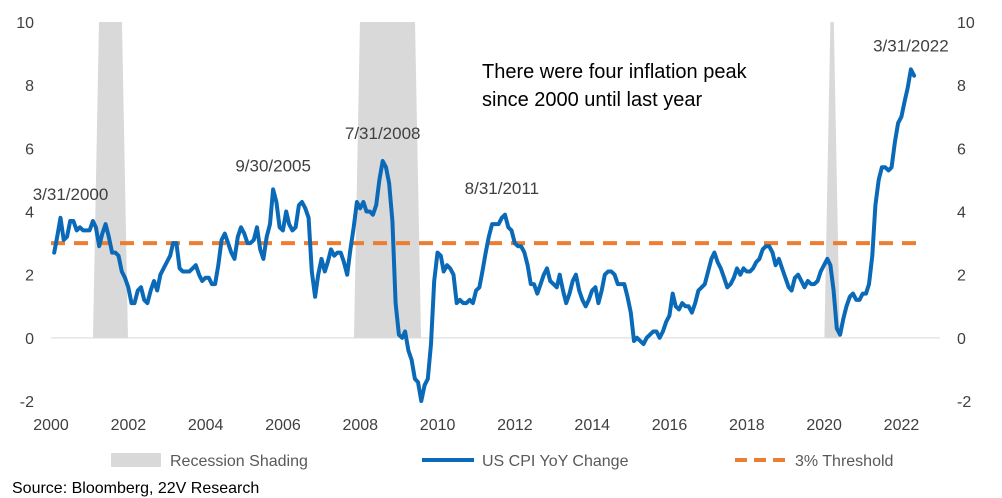 This screenshot has width=1002, height=498. I want to click on x-tick: 2020, so click(824, 425).